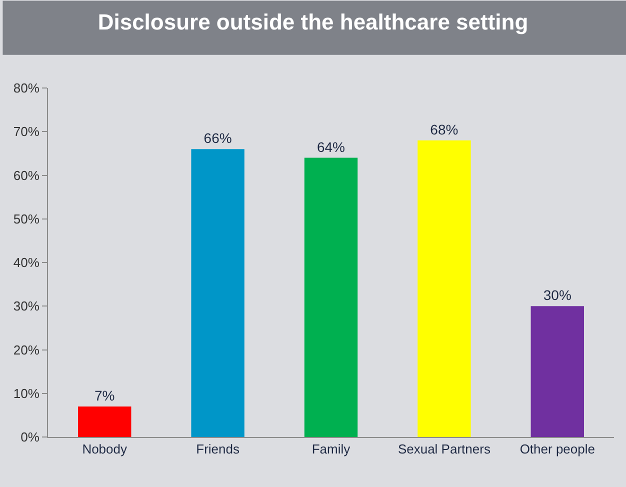  Describe the element at coordinates (26, 350) in the screenshot. I see `y-tick-label: 20%` at that location.